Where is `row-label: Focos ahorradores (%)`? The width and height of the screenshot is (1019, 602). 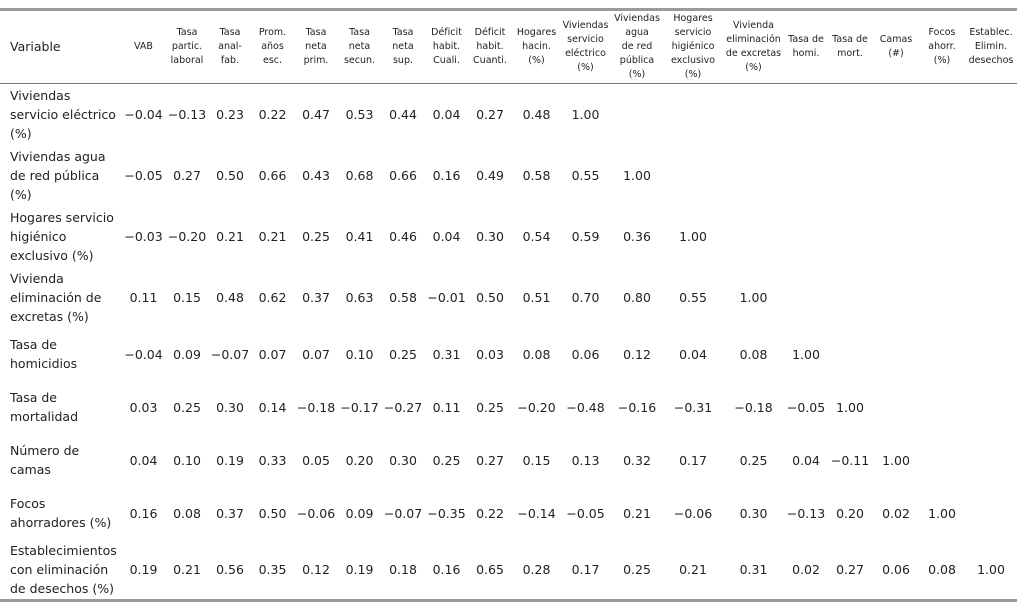
row-label: Focos ahorradores (%) is located at coordinates (61, 513).